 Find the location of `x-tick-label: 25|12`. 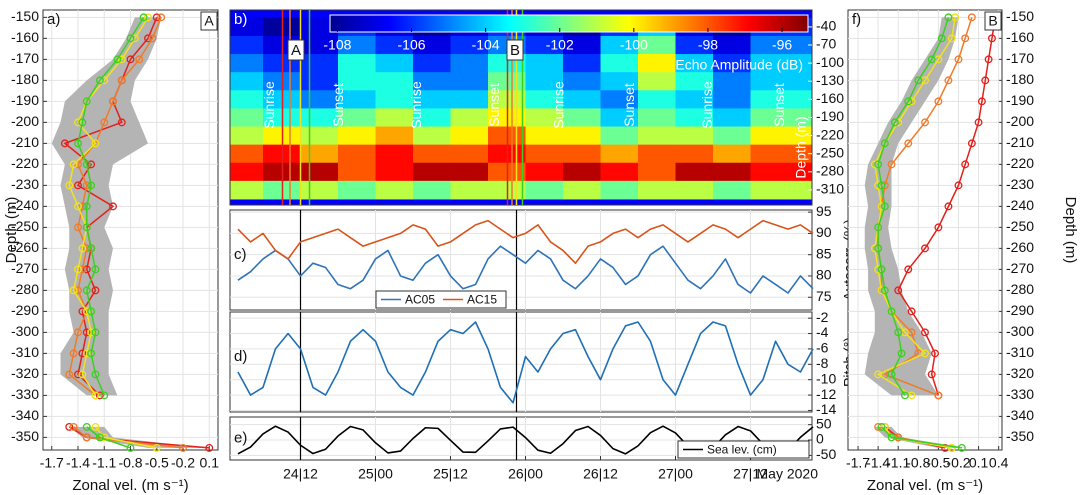

x-tick-label: 25|12 is located at coordinates (450, 474).